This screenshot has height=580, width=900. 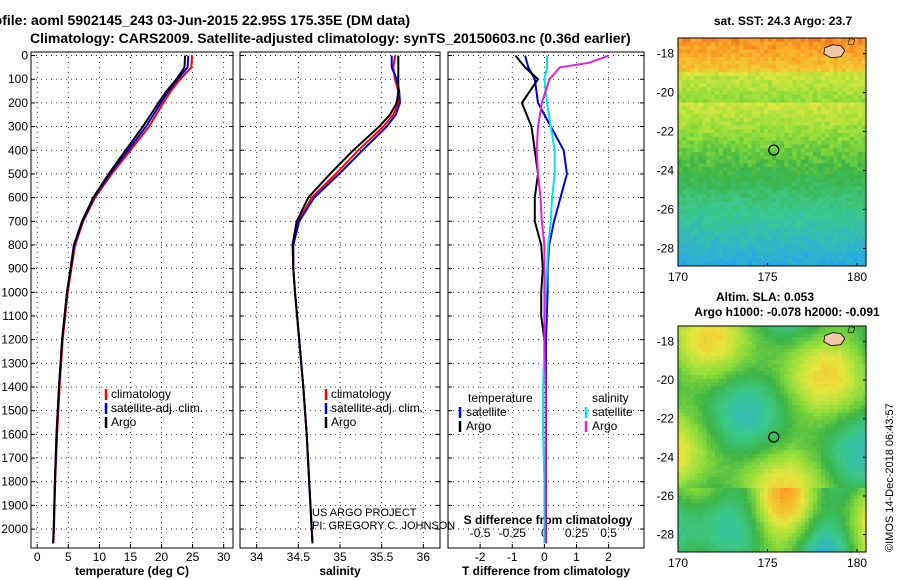 What do you see at coordinates (364, 513) in the screenshot?
I see `credit-project: US ARGO PROJECT` at bounding box center [364, 513].